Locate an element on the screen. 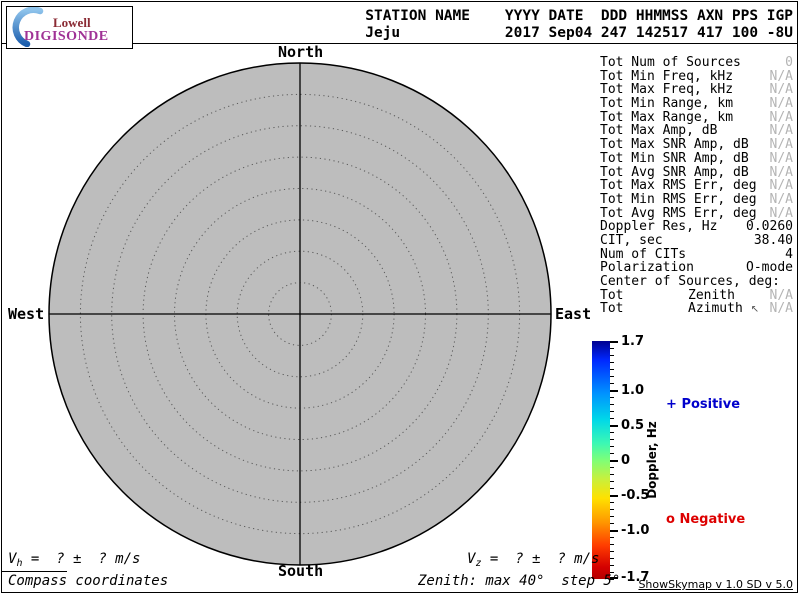 Image resolution: width=800 pixels, height=600 pixels. stats-row: CIT, sec 38.40 is located at coordinates (696, 241).